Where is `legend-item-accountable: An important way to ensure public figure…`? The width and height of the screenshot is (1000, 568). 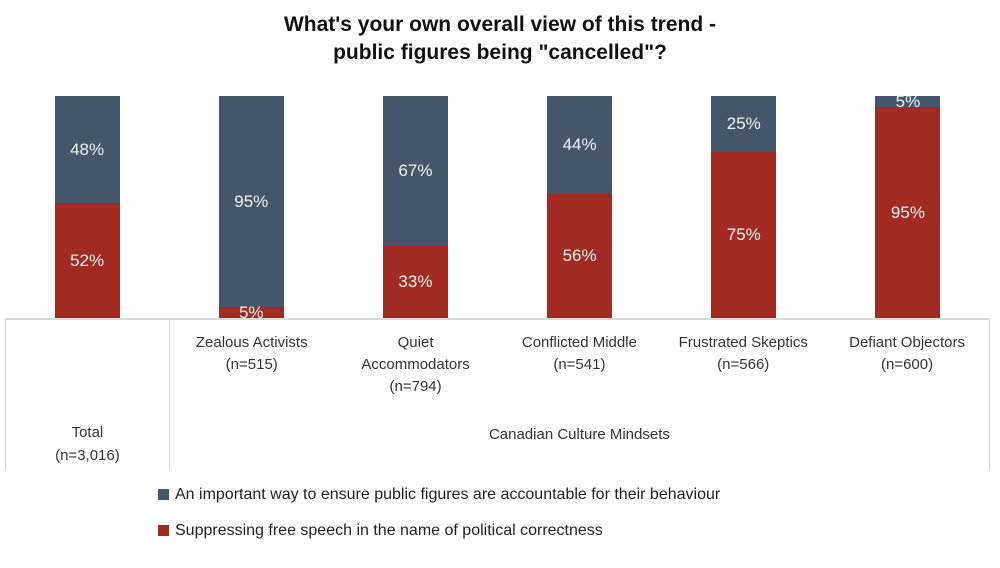 legend-item-accountable: An important way to ensure public figure… is located at coordinates (439, 495).